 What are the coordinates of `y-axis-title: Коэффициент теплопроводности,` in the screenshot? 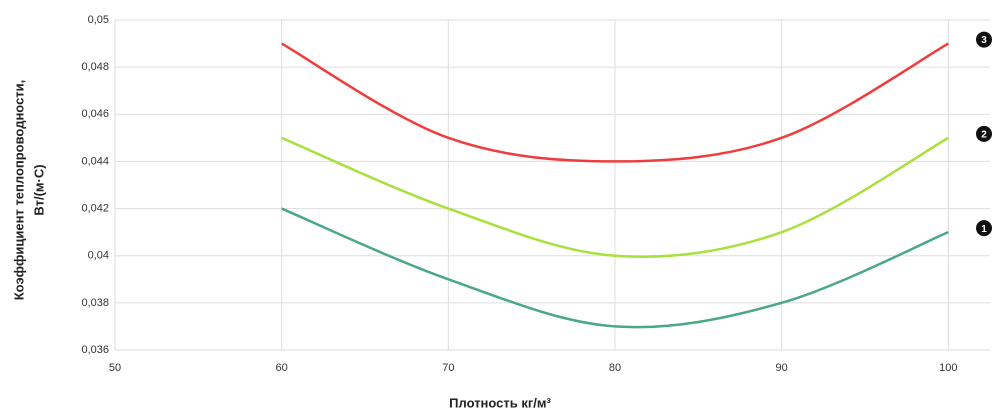 It's located at (18, 190).